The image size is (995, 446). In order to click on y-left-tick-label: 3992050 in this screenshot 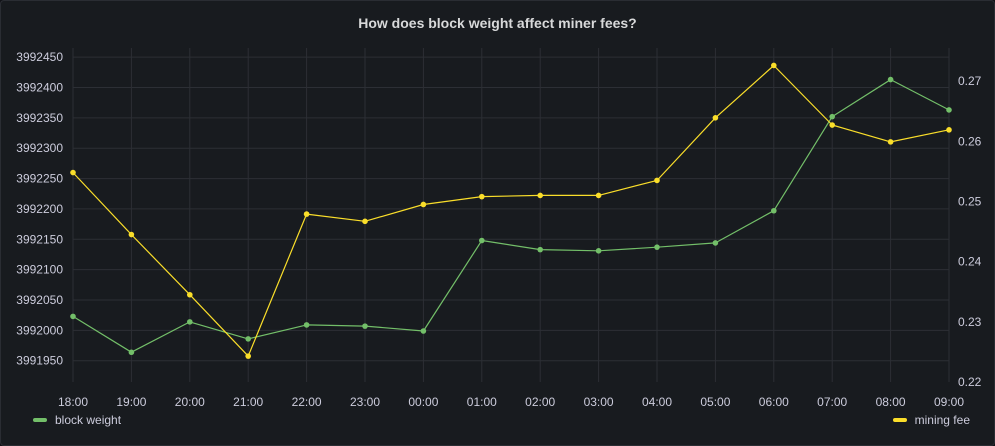, I will do `click(39, 300)`.